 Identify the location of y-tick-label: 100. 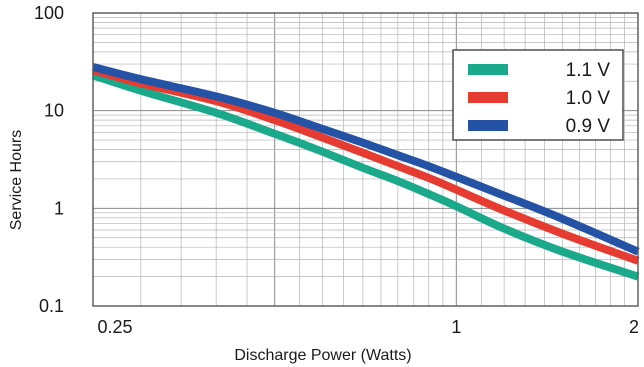
(49, 13).